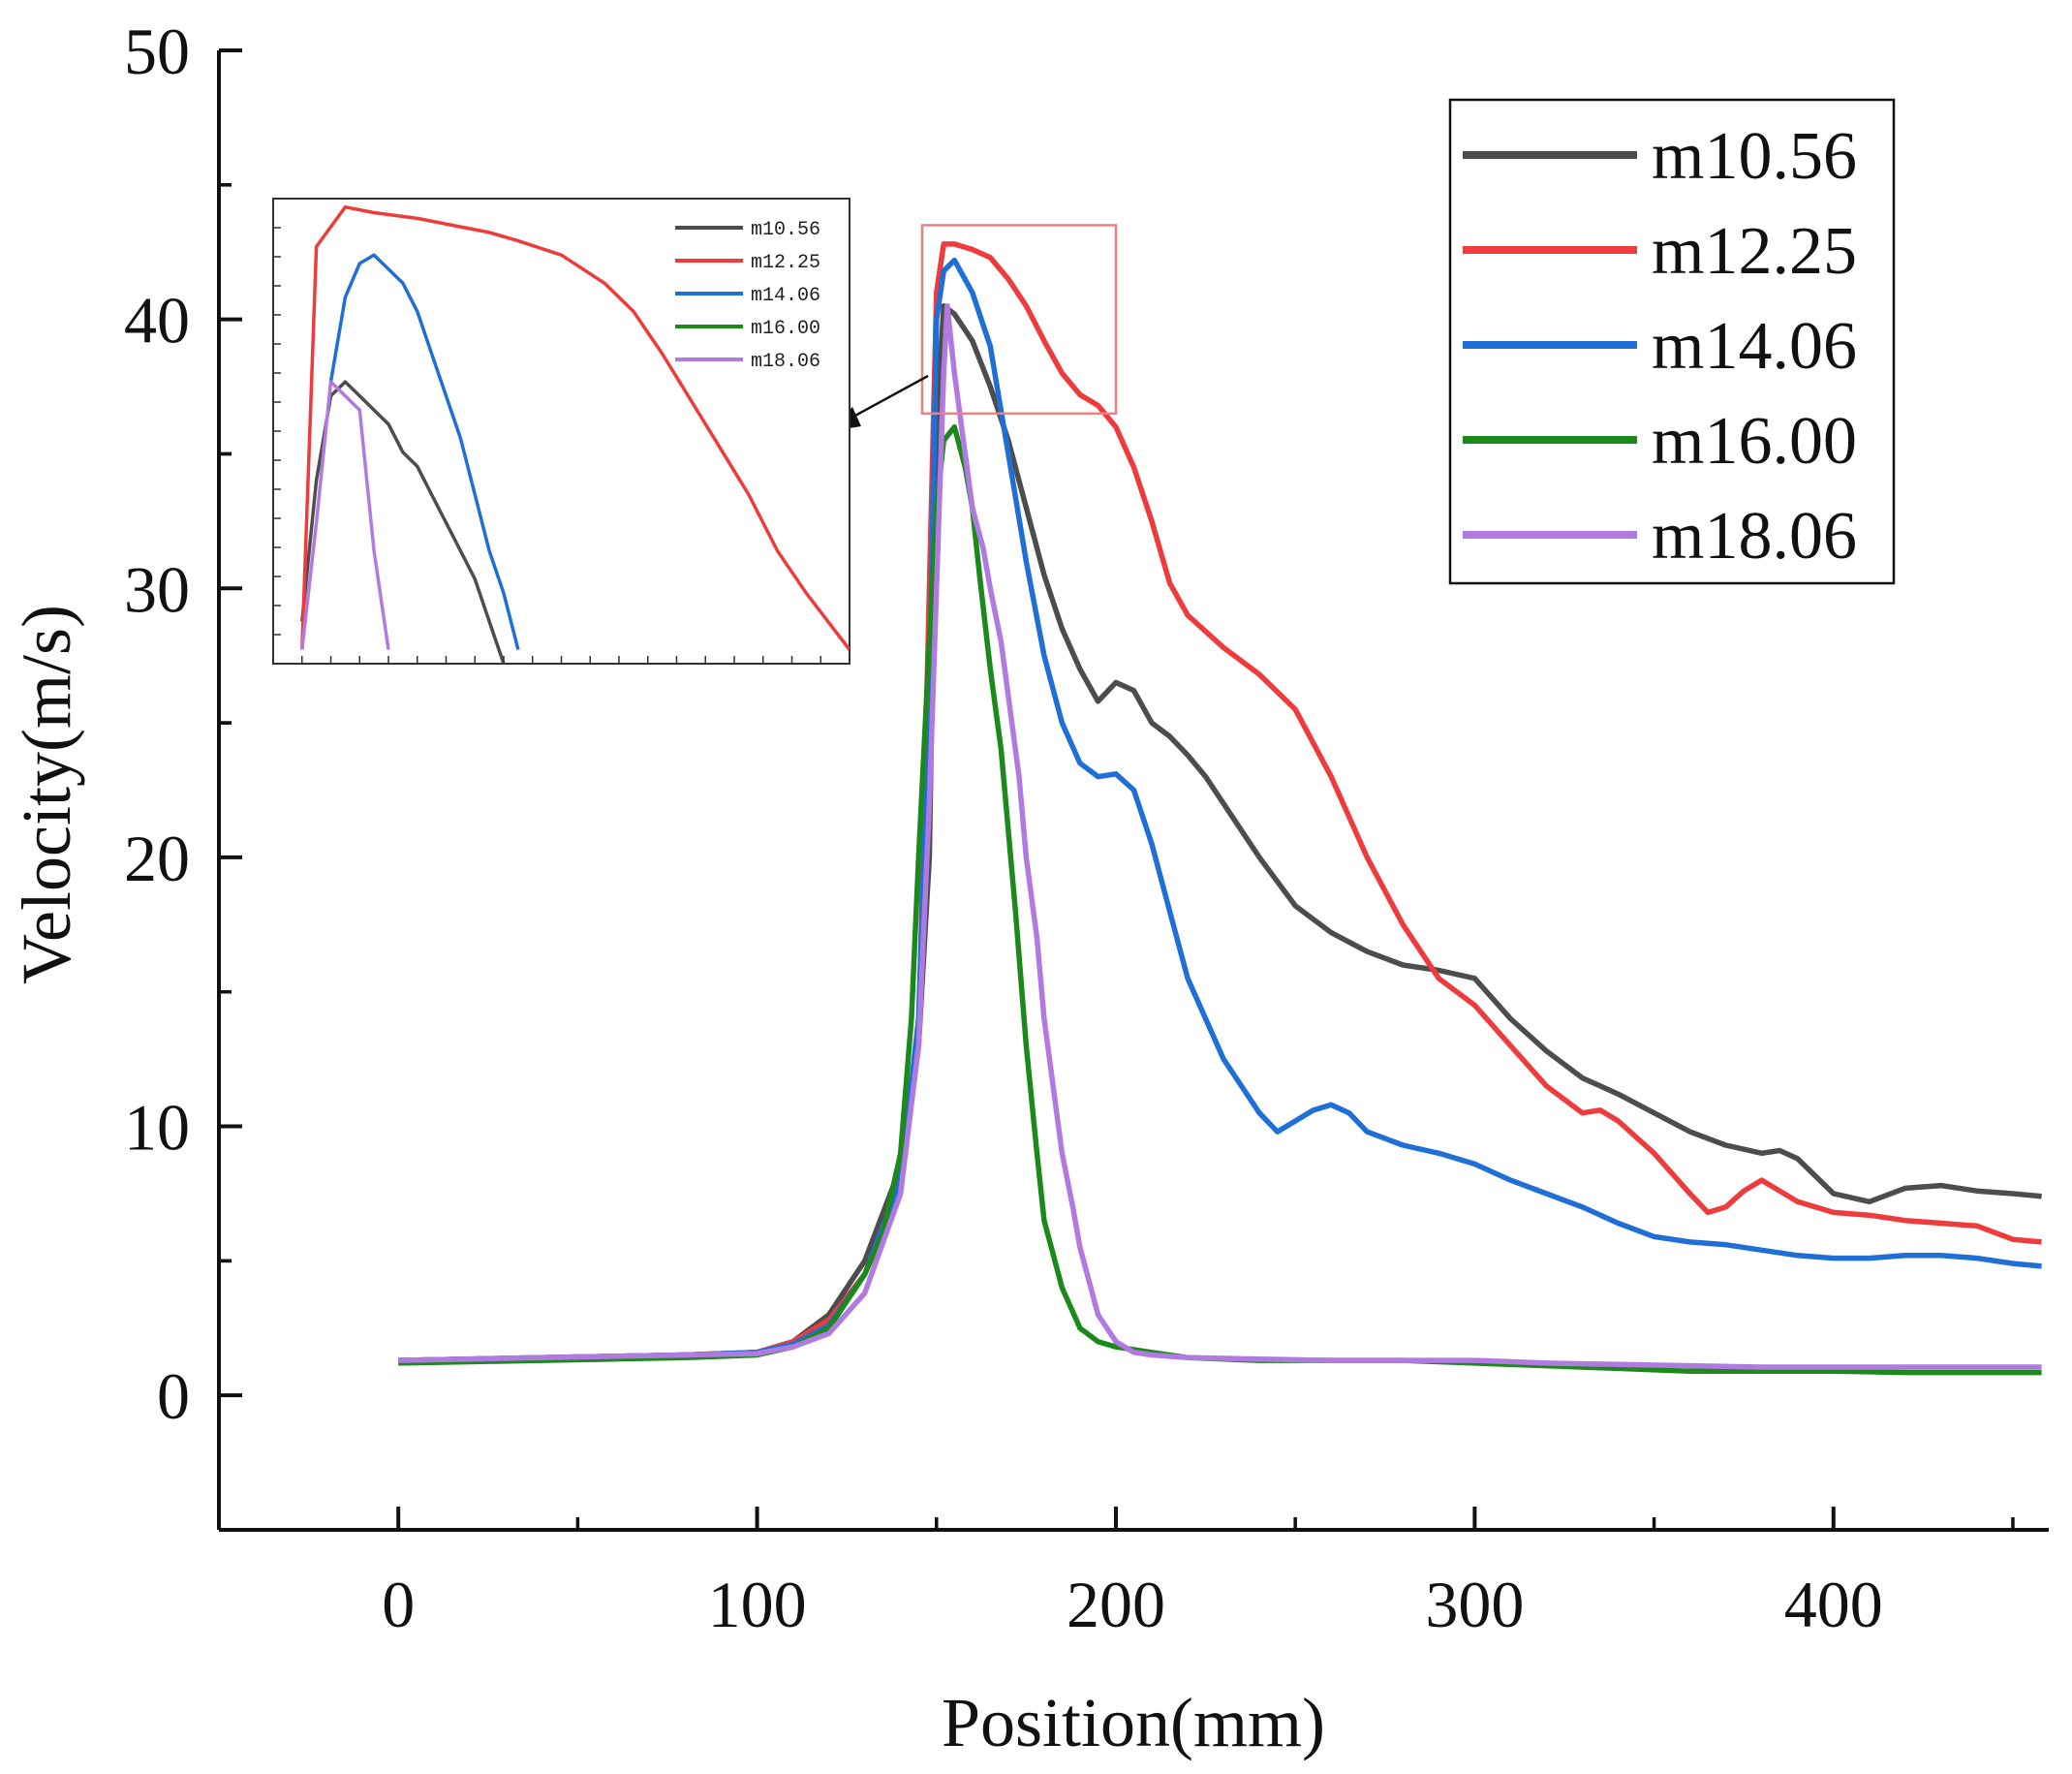 The width and height of the screenshot is (2072, 1774). Describe the element at coordinates (183, 773) in the screenshot. I see `y-axis: 0 10 20 30 40 50` at that location.